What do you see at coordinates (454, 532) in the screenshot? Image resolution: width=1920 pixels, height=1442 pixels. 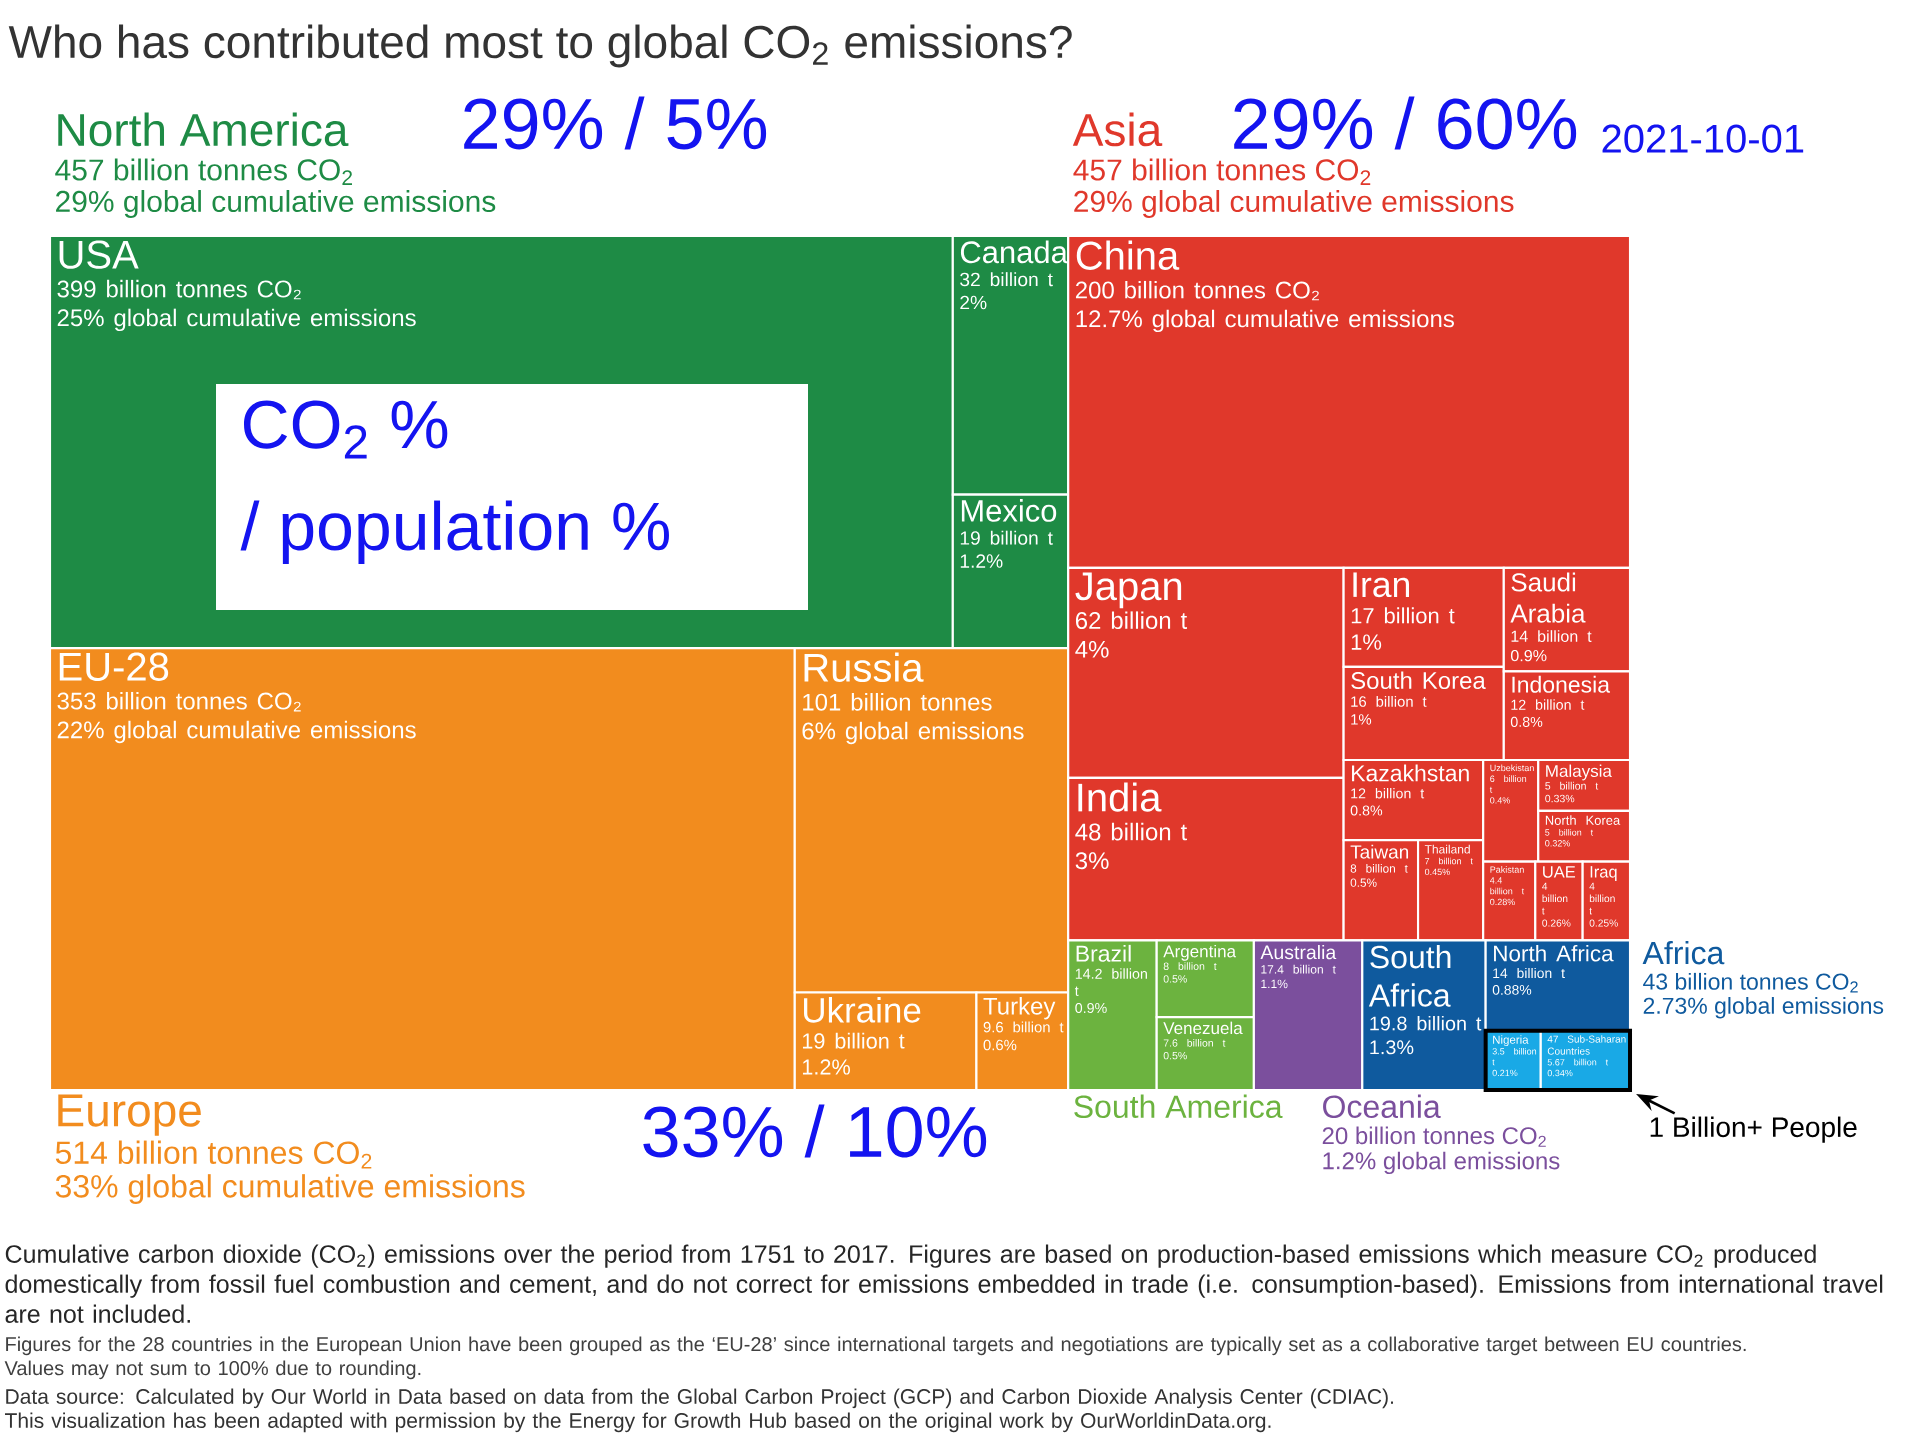 I see `text: / population %` at bounding box center [454, 532].